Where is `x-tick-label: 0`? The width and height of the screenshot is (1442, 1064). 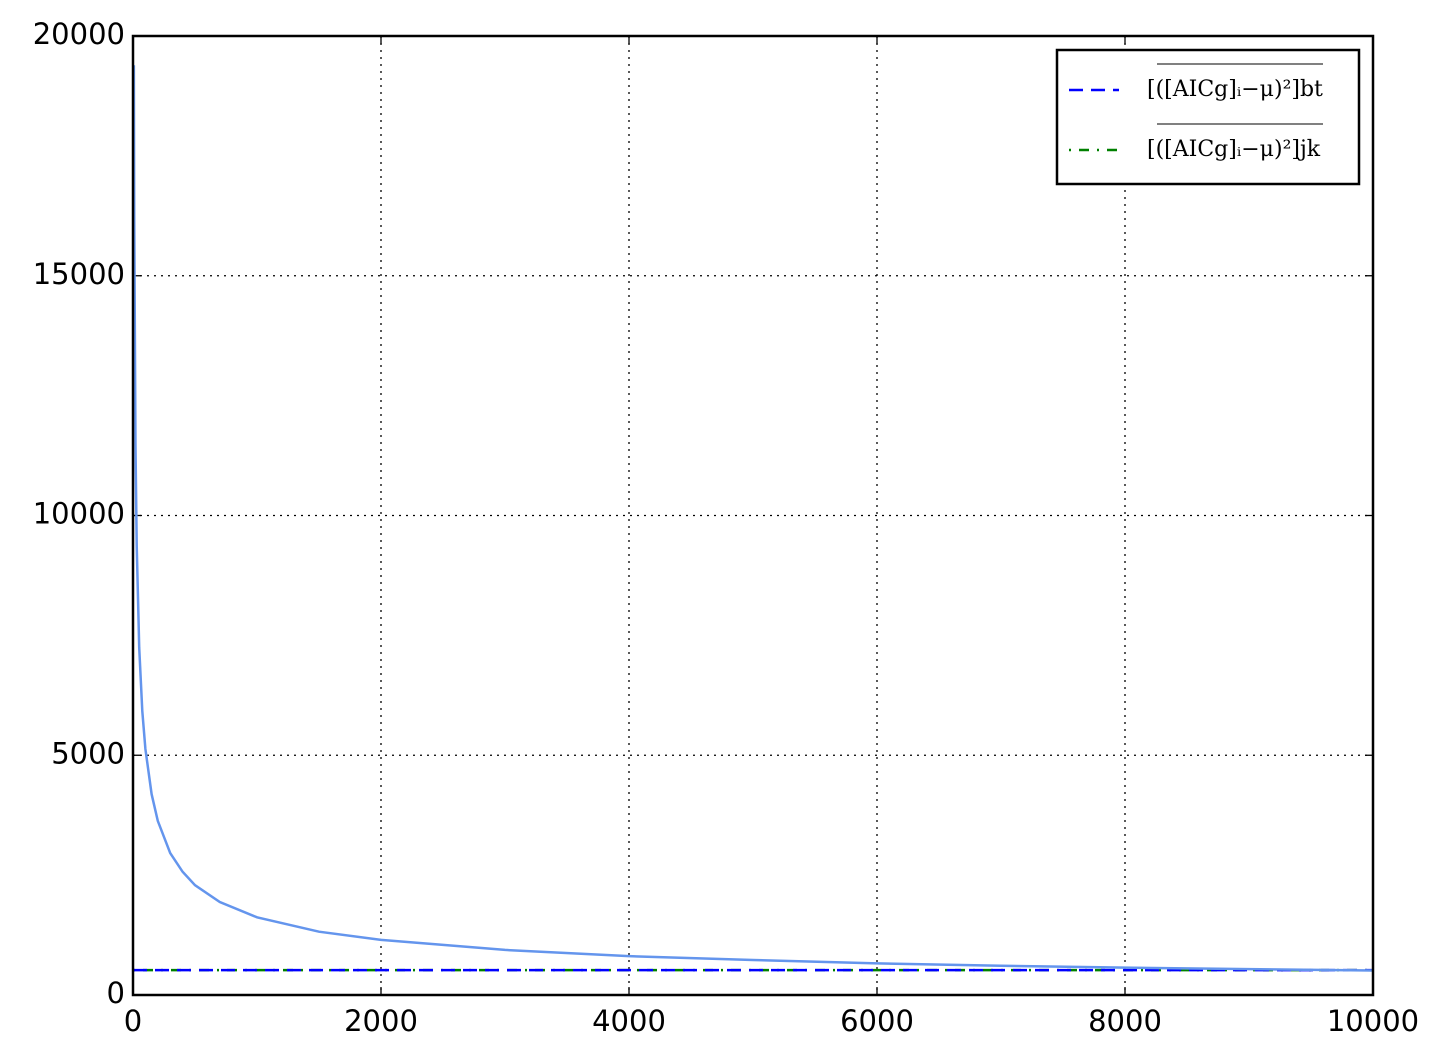 x-tick-label: 0 is located at coordinates (133, 1021).